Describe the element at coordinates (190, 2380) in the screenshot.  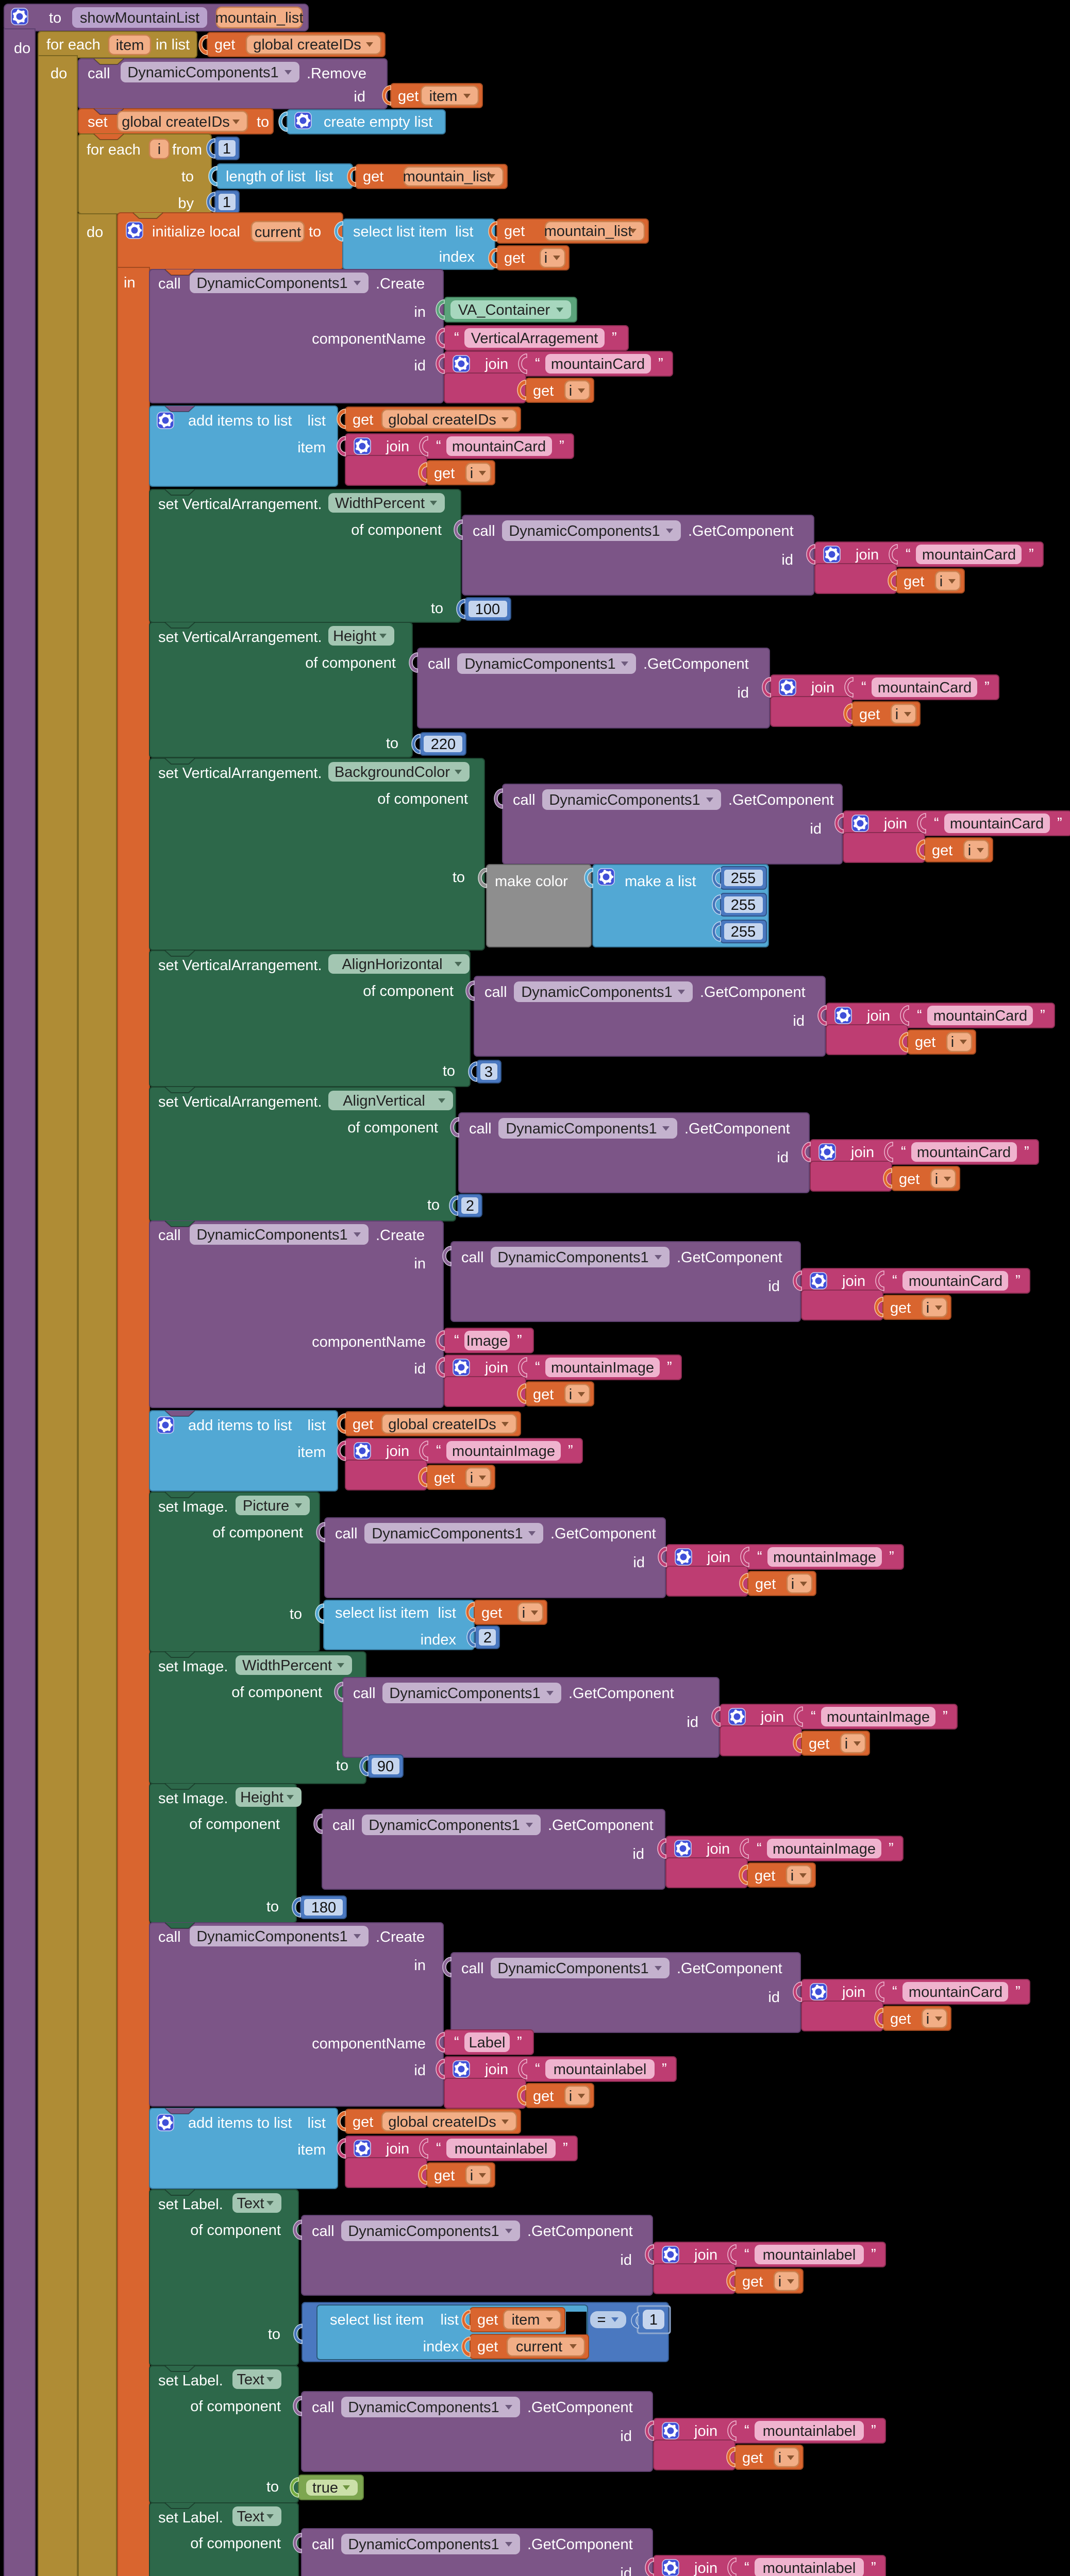
I see `svg-text: set Label.` at that location.